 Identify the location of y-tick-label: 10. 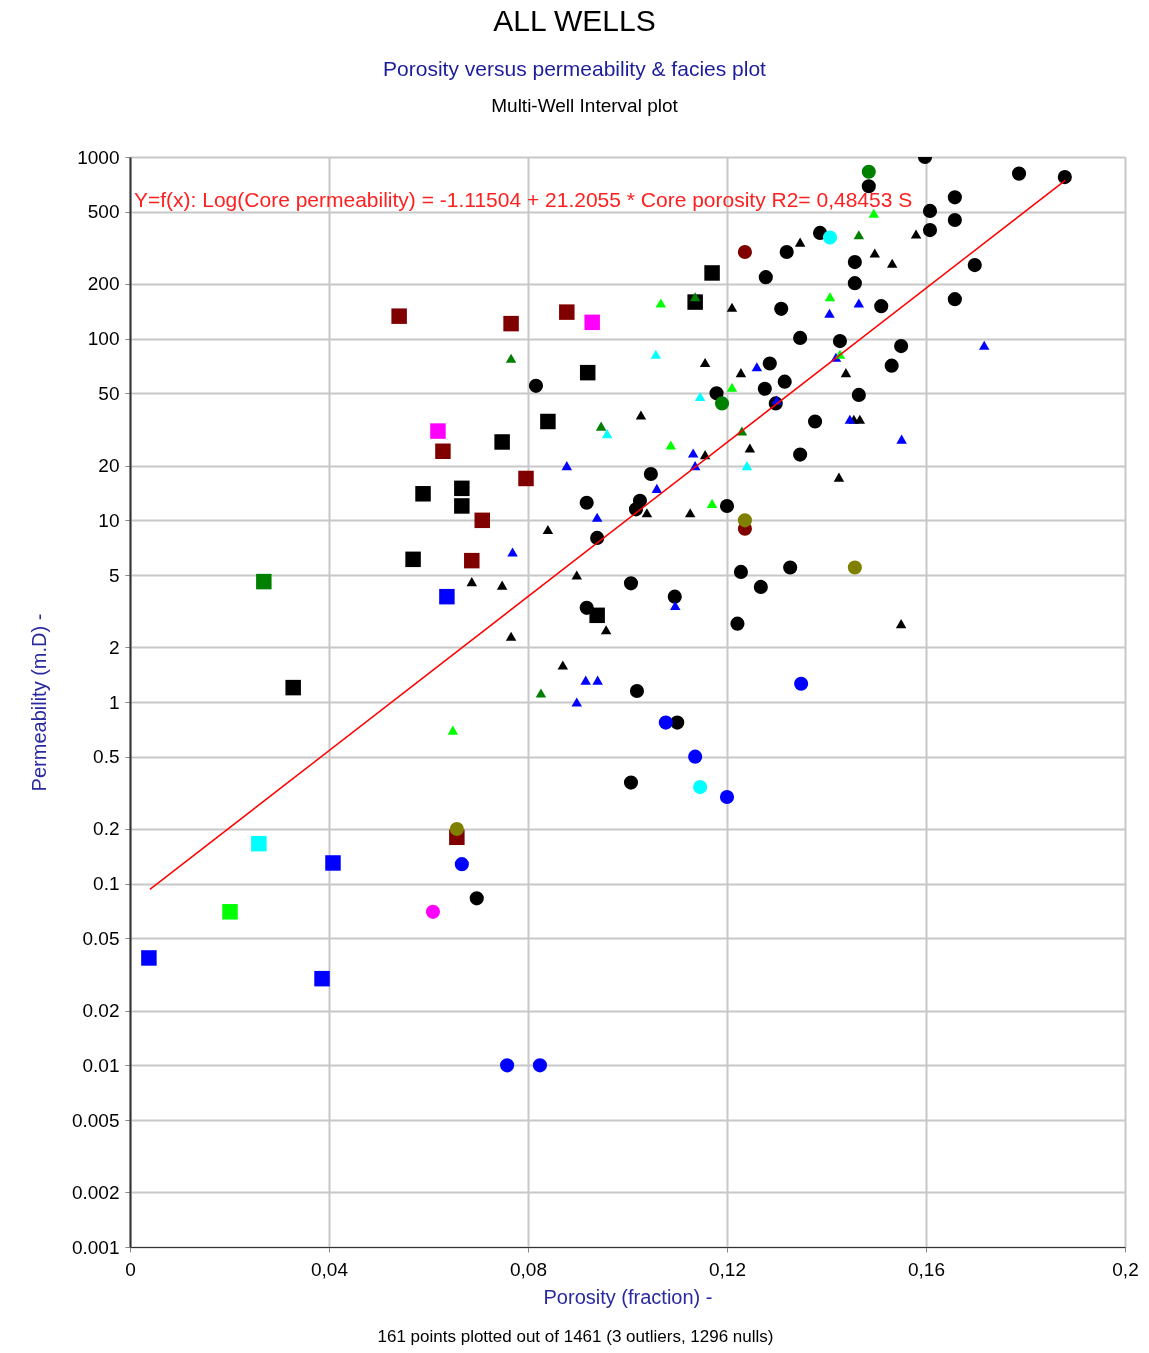
(109, 520).